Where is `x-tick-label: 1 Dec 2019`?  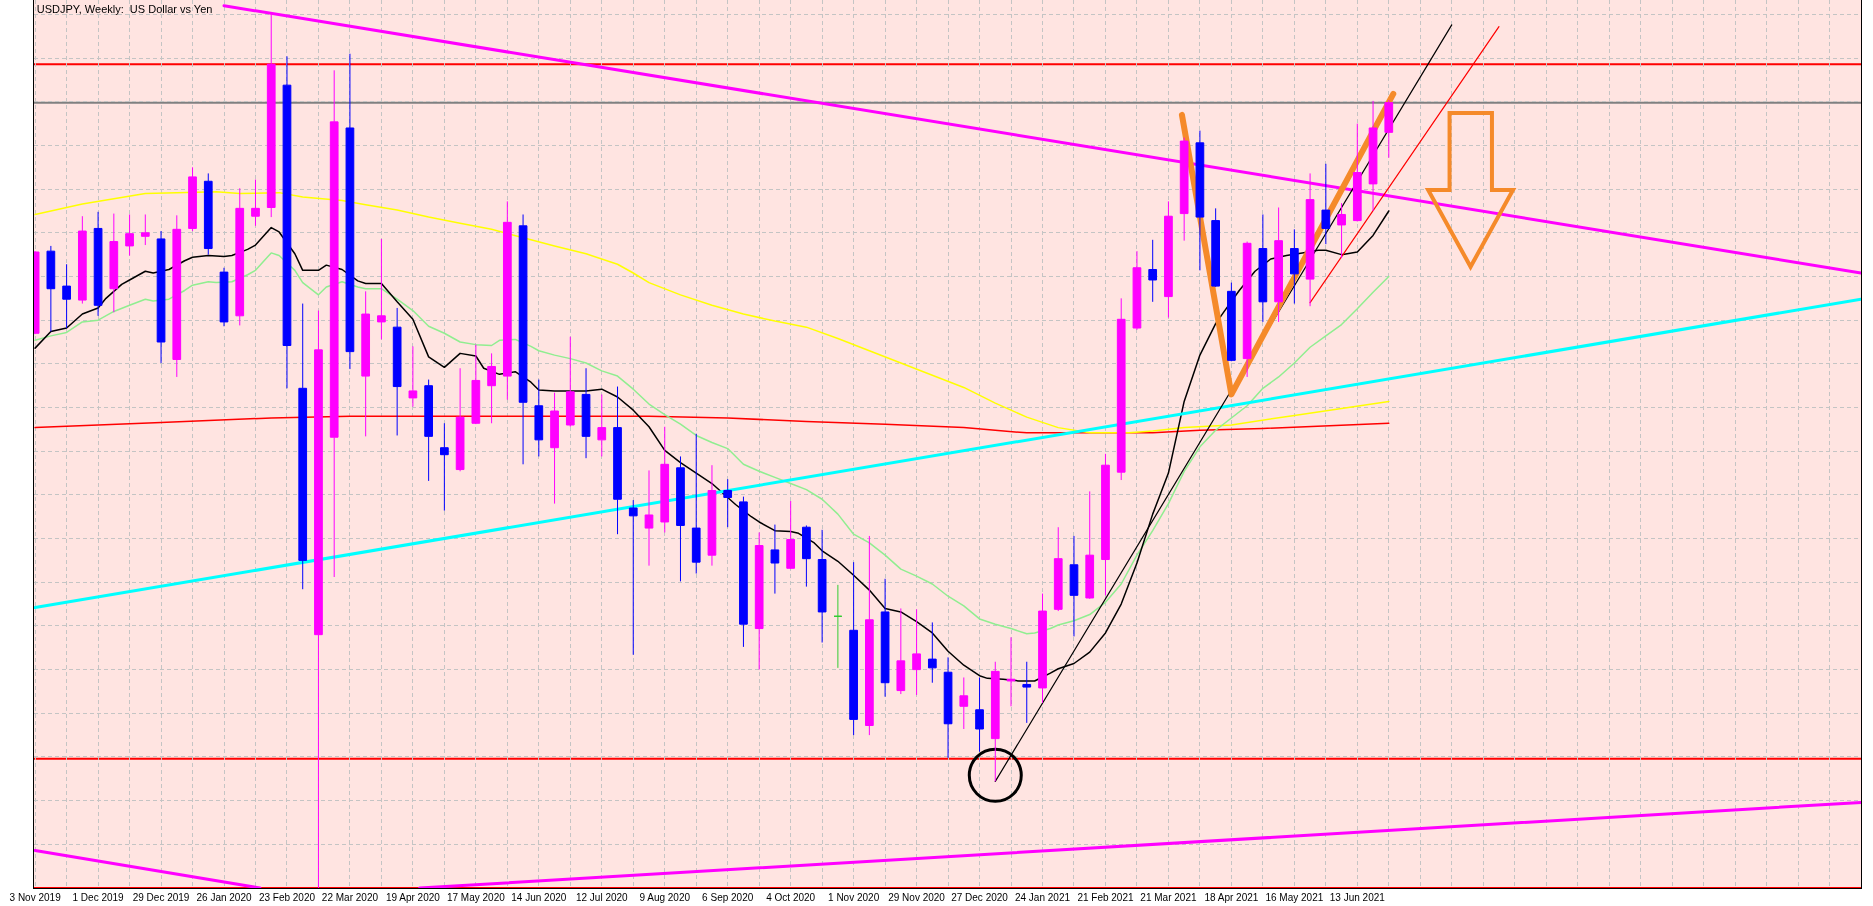 x-tick-label: 1 Dec 2019 is located at coordinates (98, 897).